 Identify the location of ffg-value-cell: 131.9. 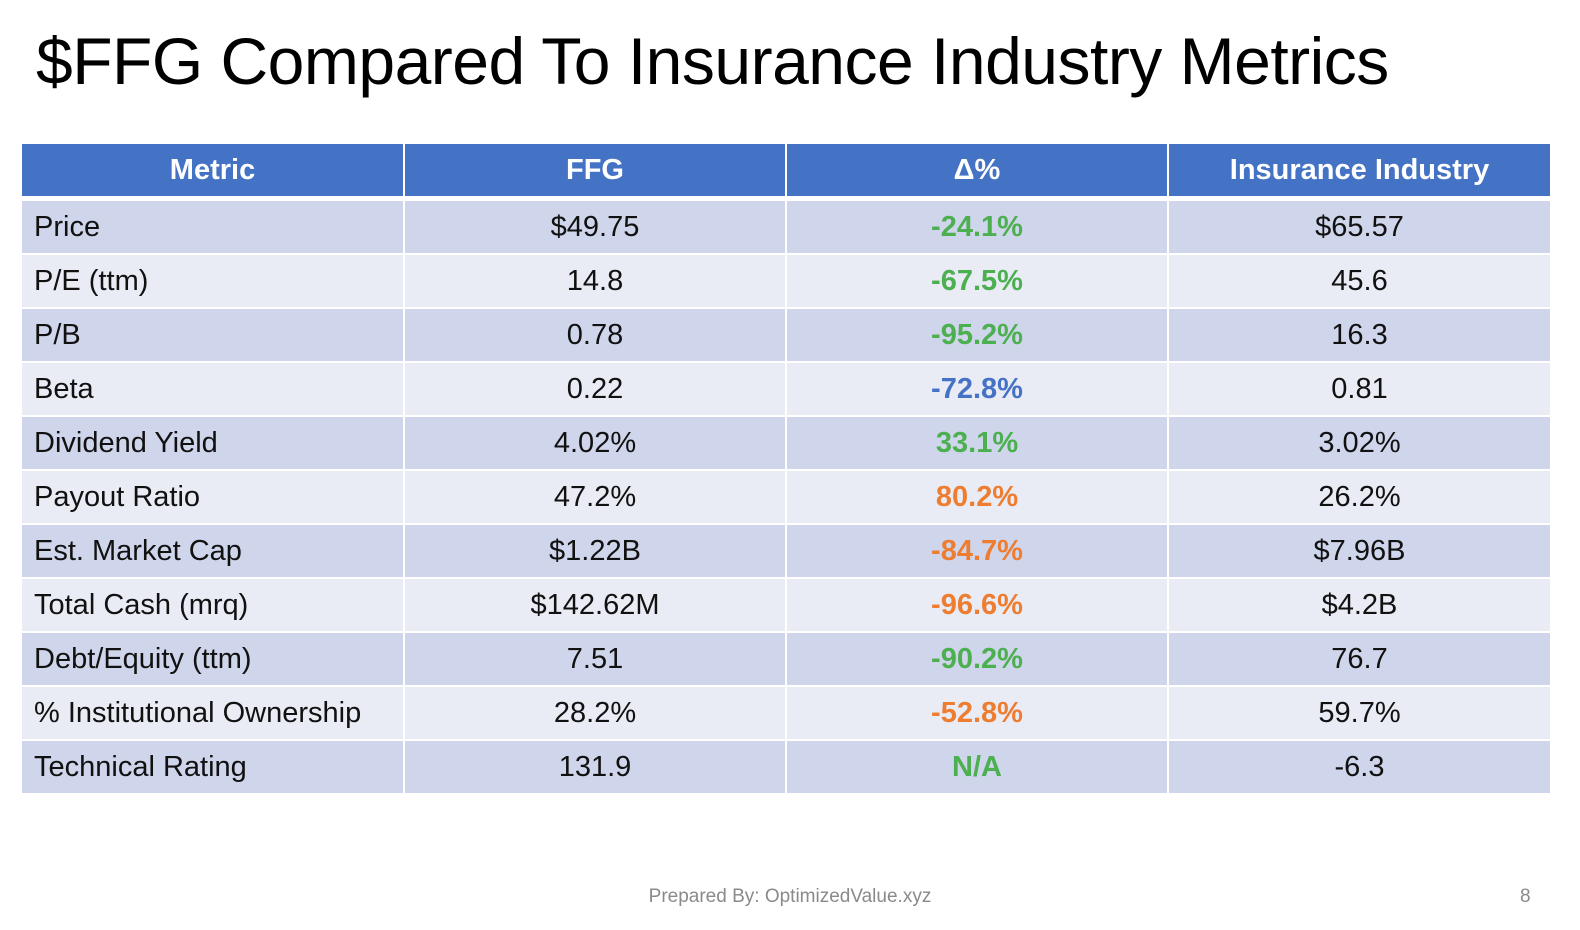
(595, 767).